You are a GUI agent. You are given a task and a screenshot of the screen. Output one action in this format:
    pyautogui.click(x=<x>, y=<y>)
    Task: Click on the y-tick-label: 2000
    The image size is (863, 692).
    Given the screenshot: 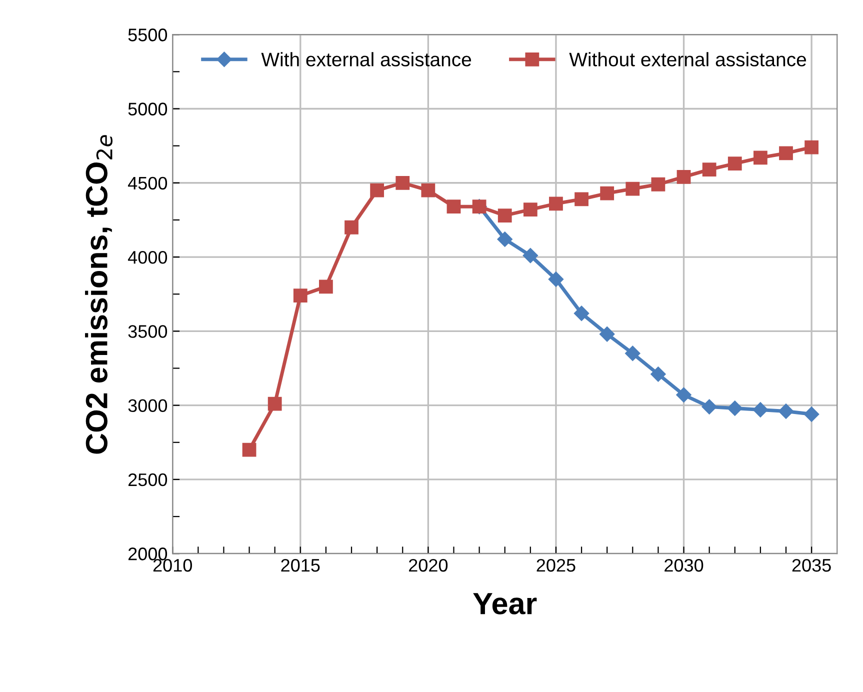 What is the action you would take?
    pyautogui.click(x=148, y=554)
    